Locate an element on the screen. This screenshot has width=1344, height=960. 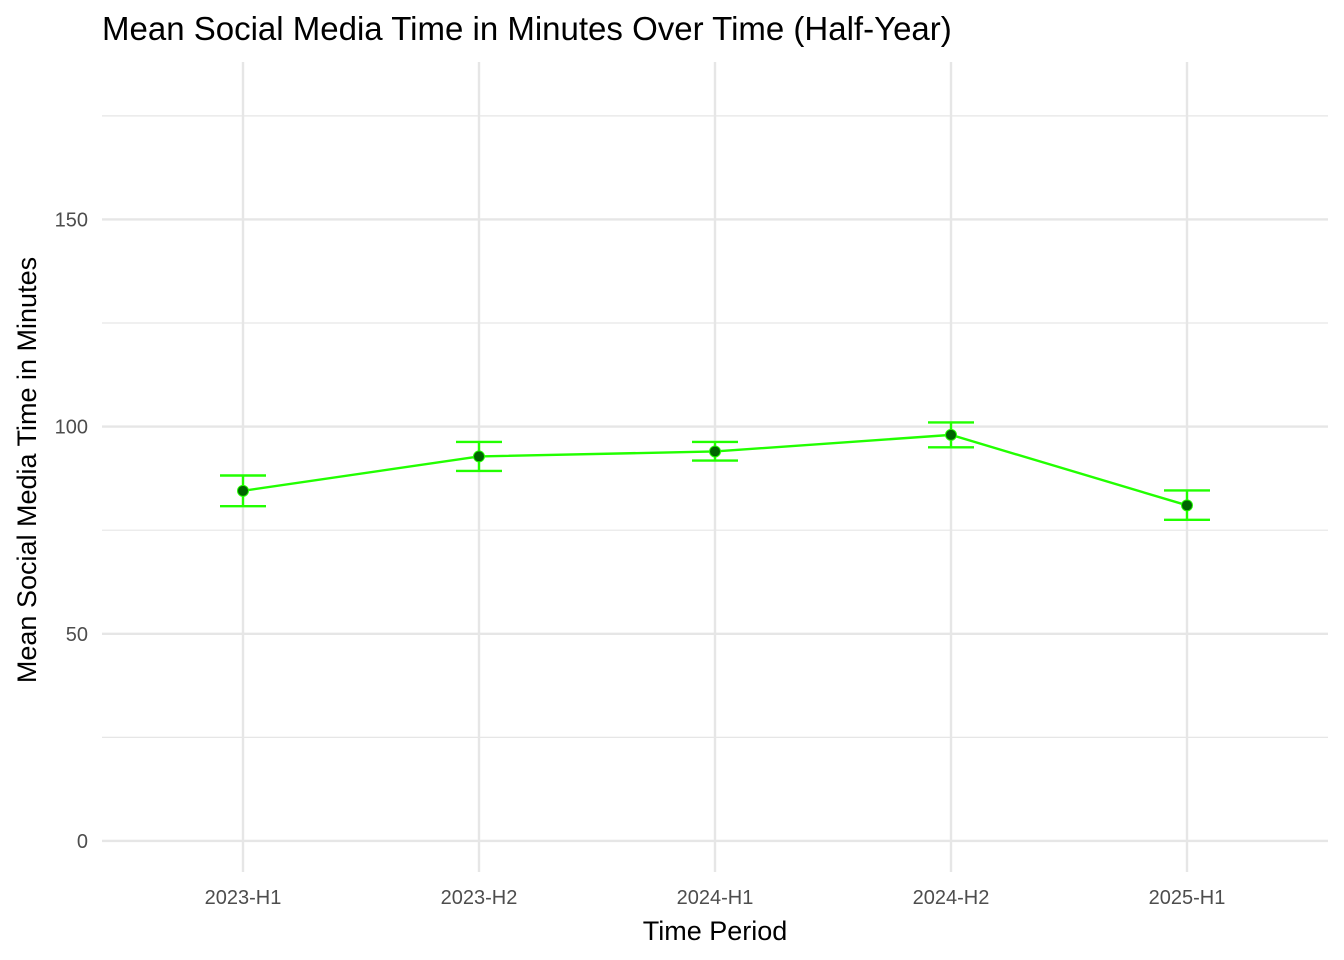
x-tick-label-2: 2024-H1 is located at coordinates (715, 898).